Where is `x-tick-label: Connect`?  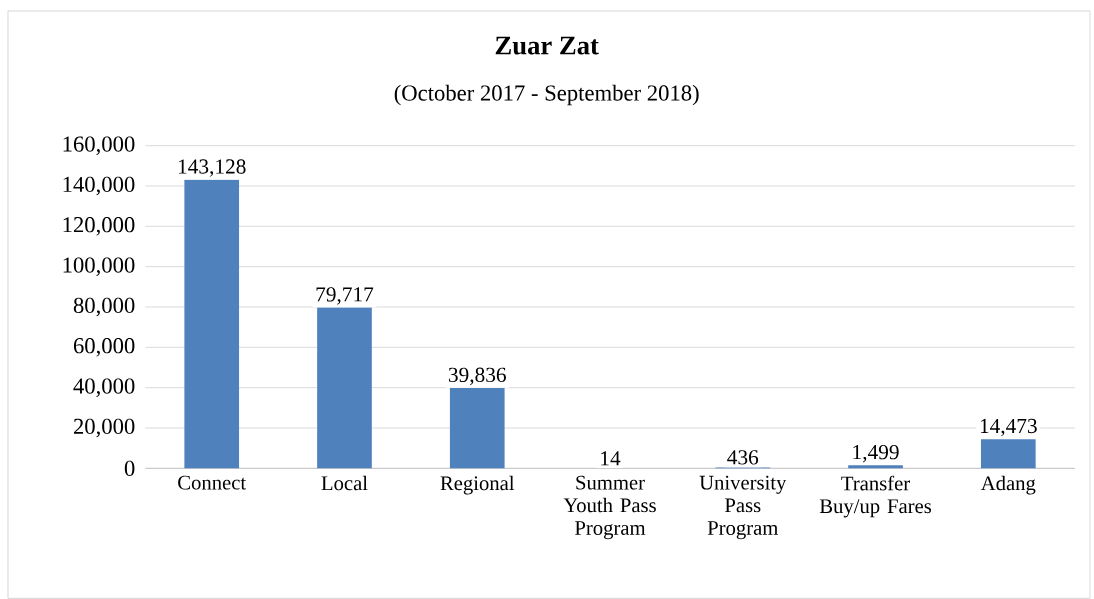 x-tick-label: Connect is located at coordinates (212, 482).